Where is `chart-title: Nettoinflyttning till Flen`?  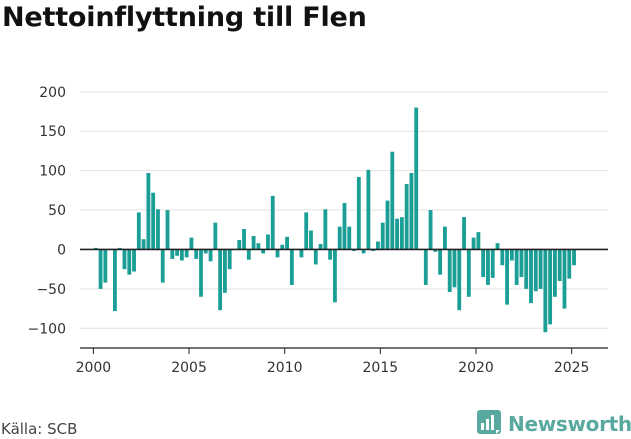 chart-title: Nettoinflyttning till Flen is located at coordinates (184, 17).